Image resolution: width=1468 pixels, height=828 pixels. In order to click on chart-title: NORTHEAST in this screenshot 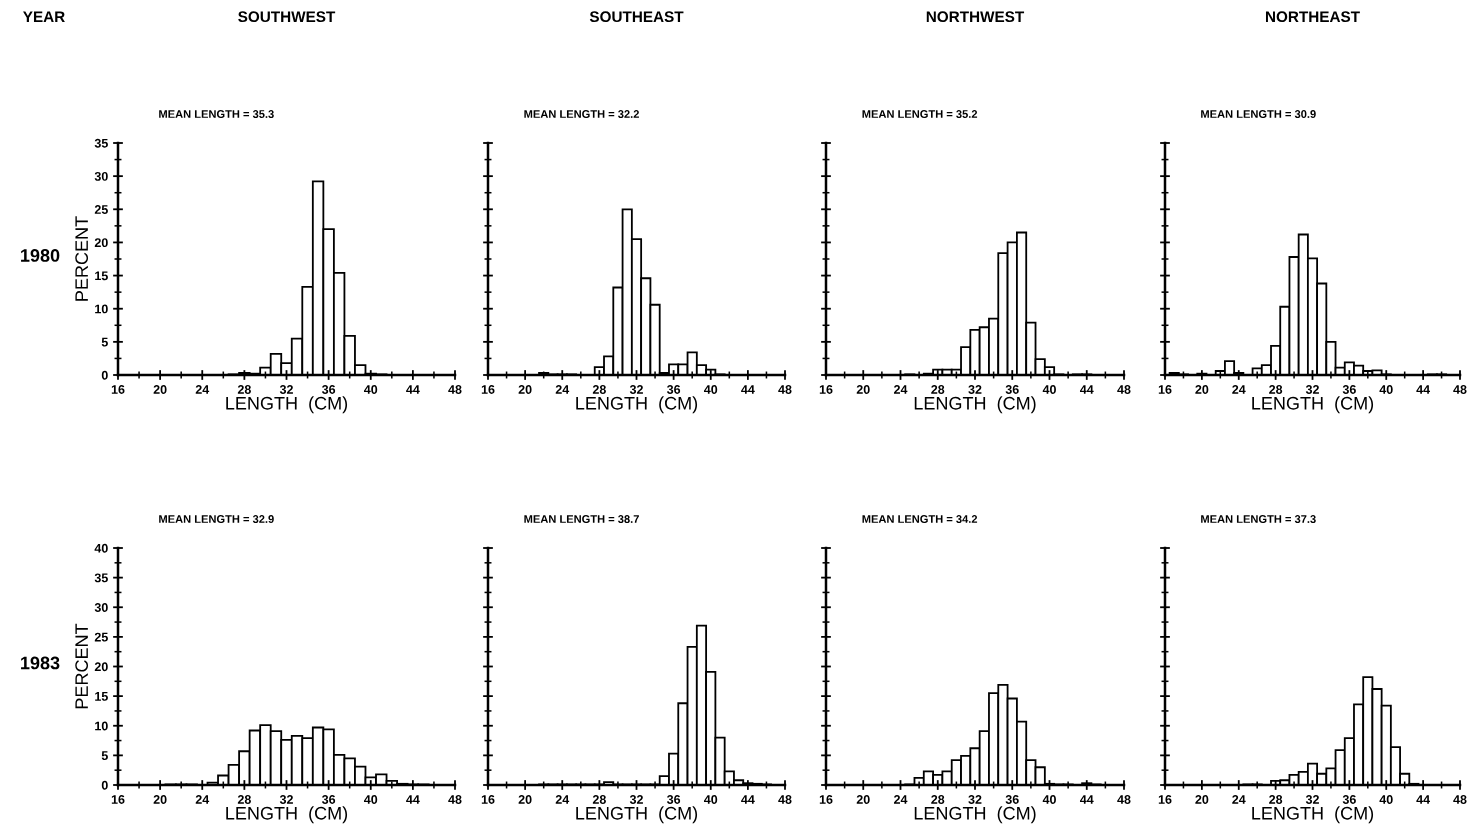, I will do `click(1312, 17)`.